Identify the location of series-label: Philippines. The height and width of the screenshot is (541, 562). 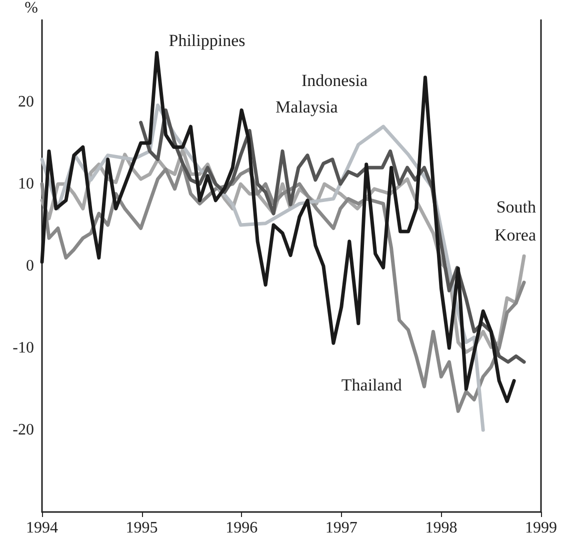
(207, 40).